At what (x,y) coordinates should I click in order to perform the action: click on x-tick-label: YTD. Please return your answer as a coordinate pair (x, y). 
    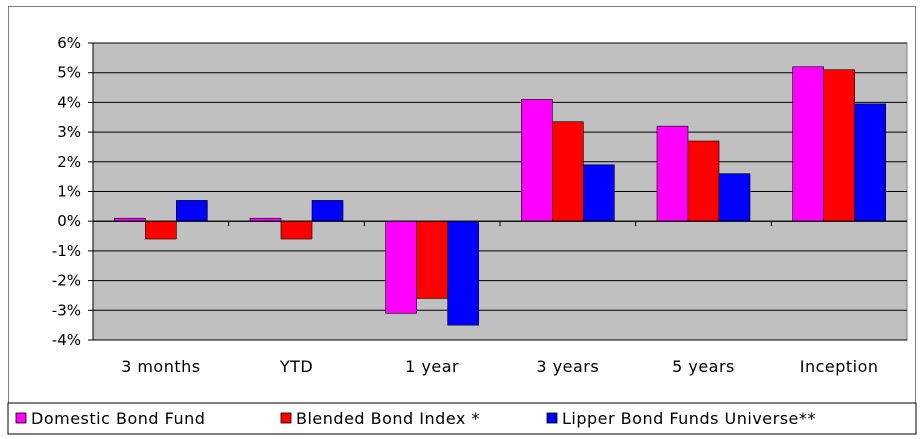
    Looking at the image, I should click on (296, 366).